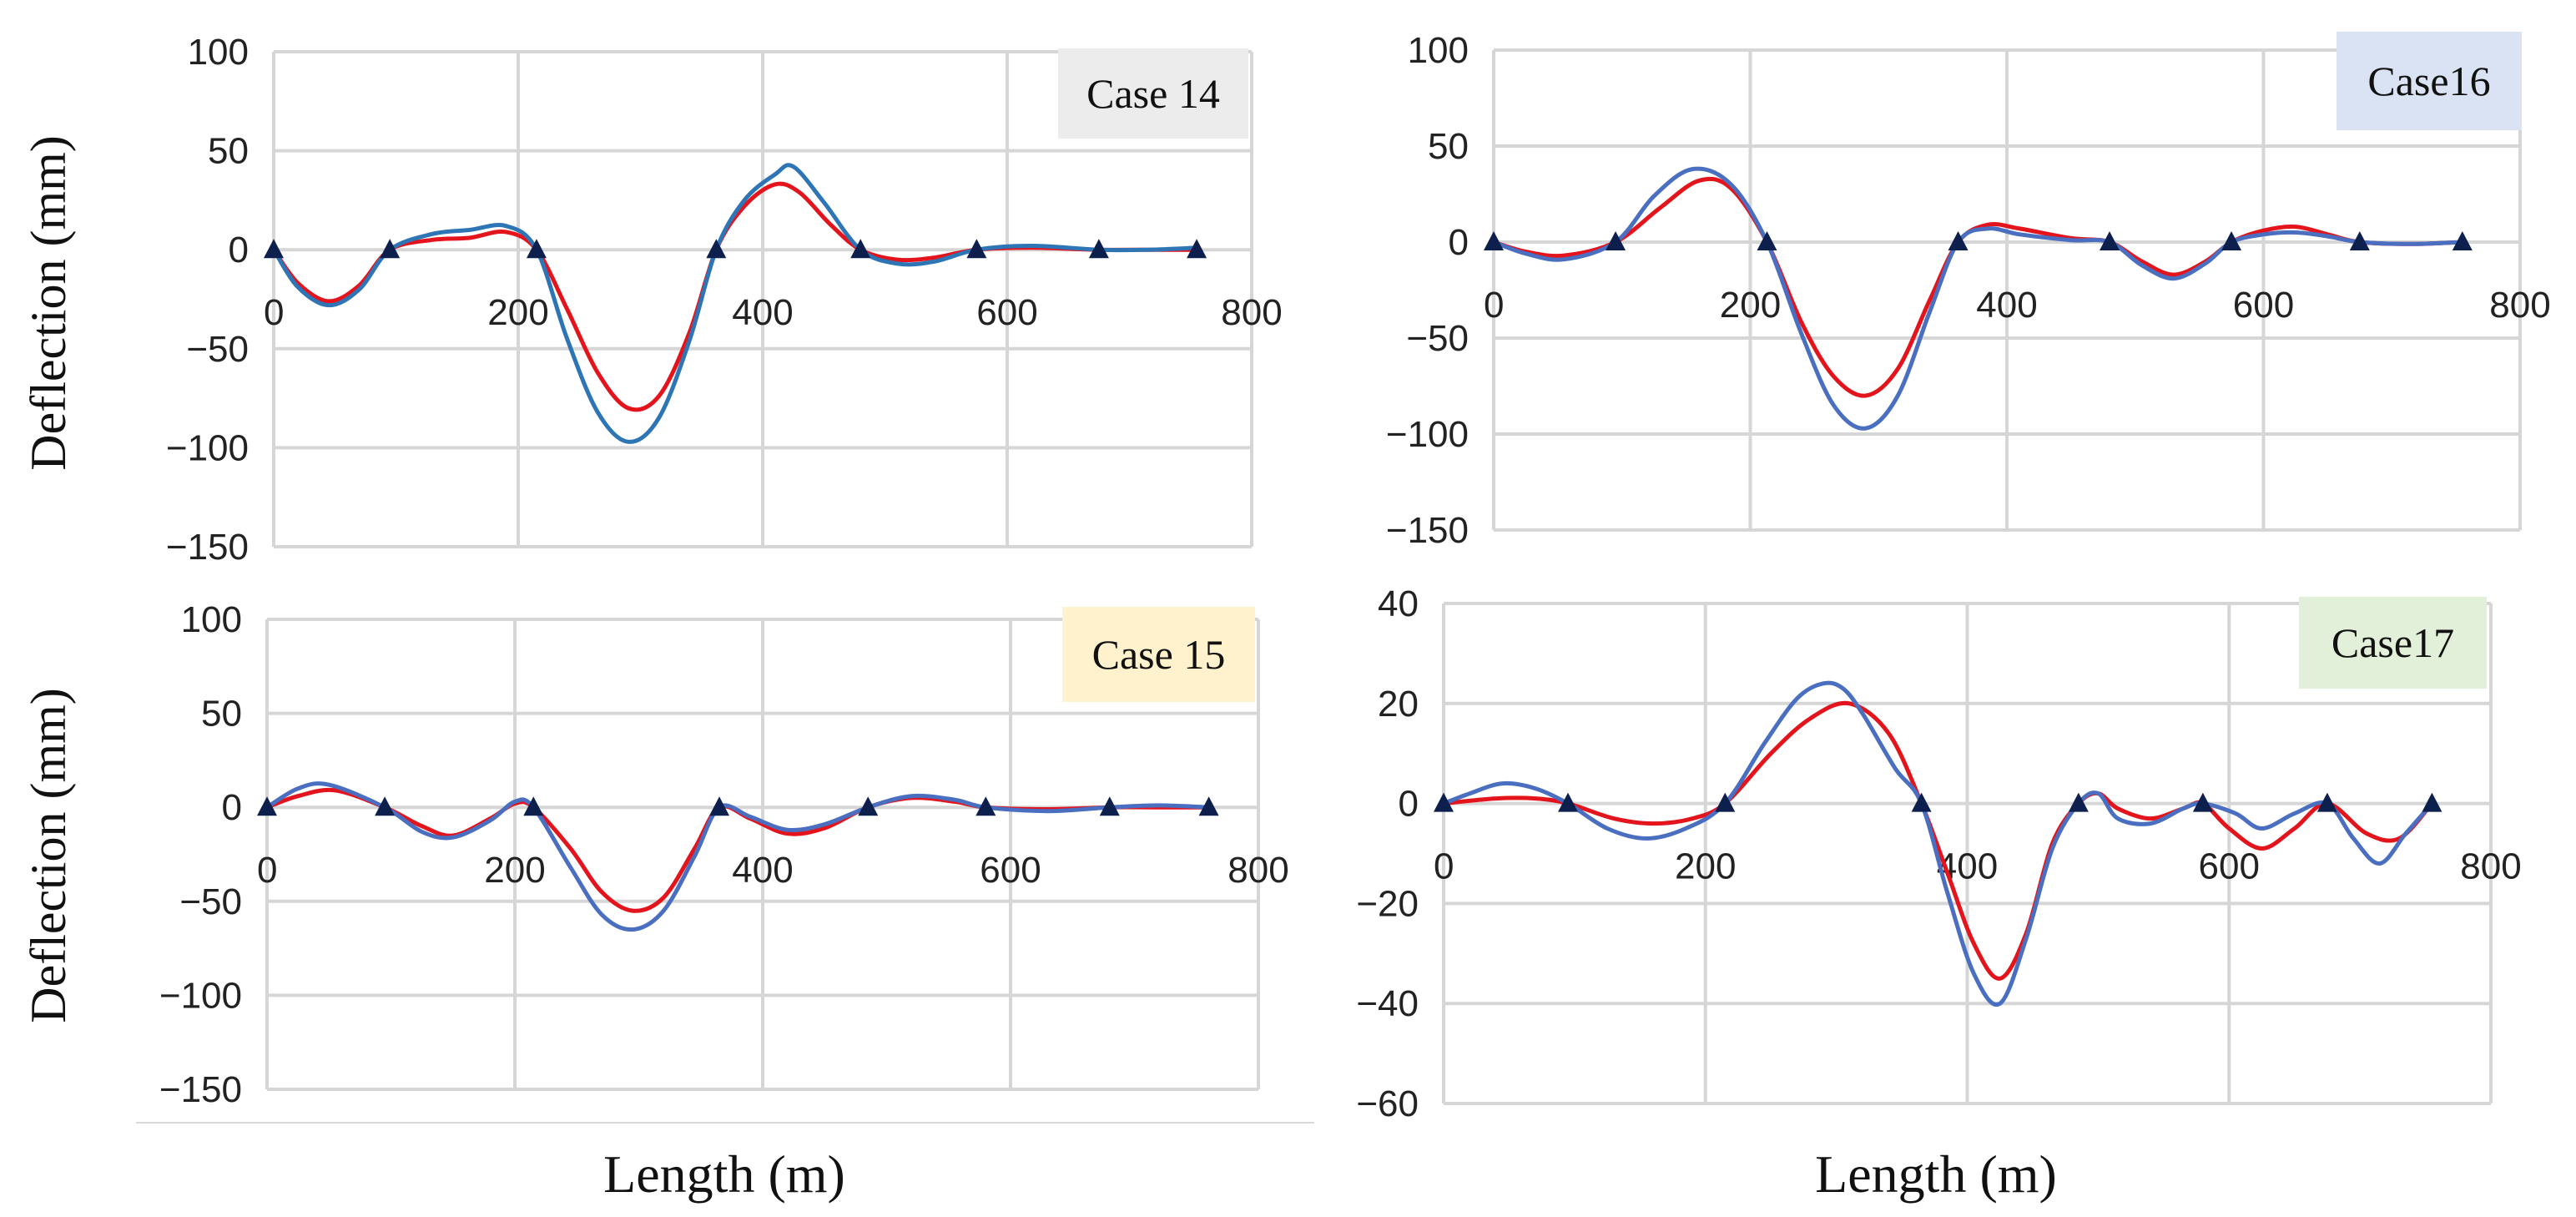  What do you see at coordinates (724, 1174) in the screenshot?
I see `x-axis-label-left: Length (m)` at bounding box center [724, 1174].